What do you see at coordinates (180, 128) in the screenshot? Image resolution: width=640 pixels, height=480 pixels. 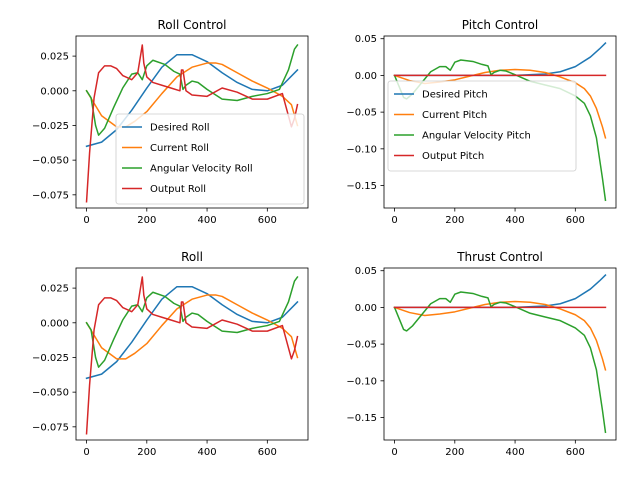 I see `legend-label: Desired Roll` at bounding box center [180, 128].